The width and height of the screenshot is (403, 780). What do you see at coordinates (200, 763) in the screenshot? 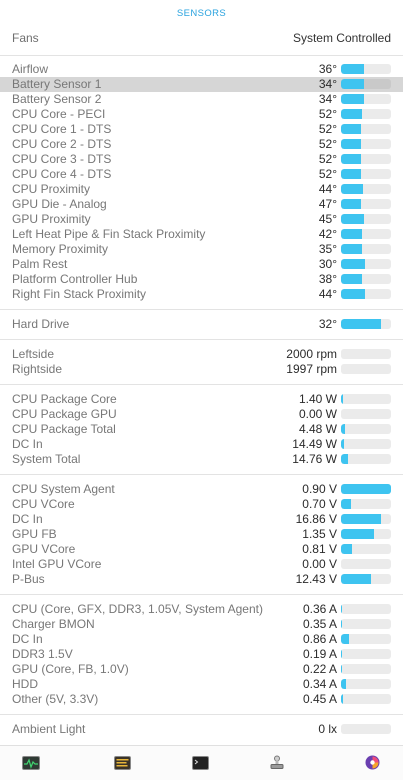
I see `terminal-icon` at bounding box center [200, 763].